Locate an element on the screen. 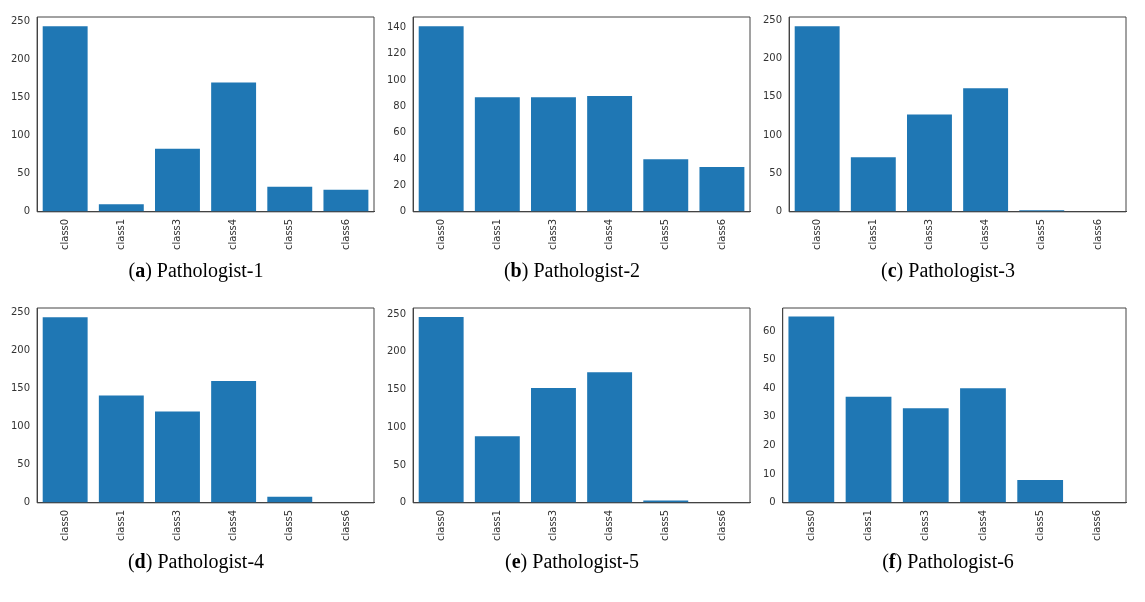 The height and width of the screenshot is (602, 1145). y-tick-label: 30 is located at coordinates (769, 416).